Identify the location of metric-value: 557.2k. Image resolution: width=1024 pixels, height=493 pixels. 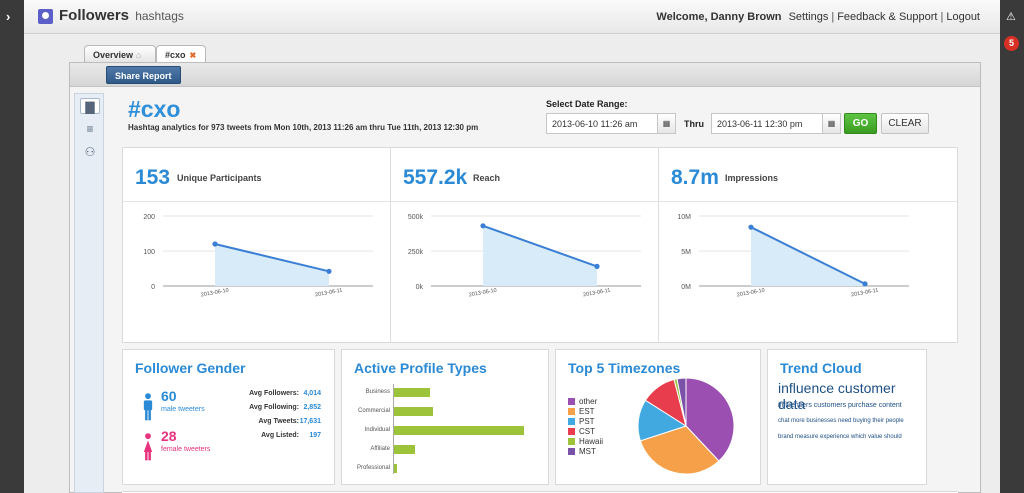
(435, 177).